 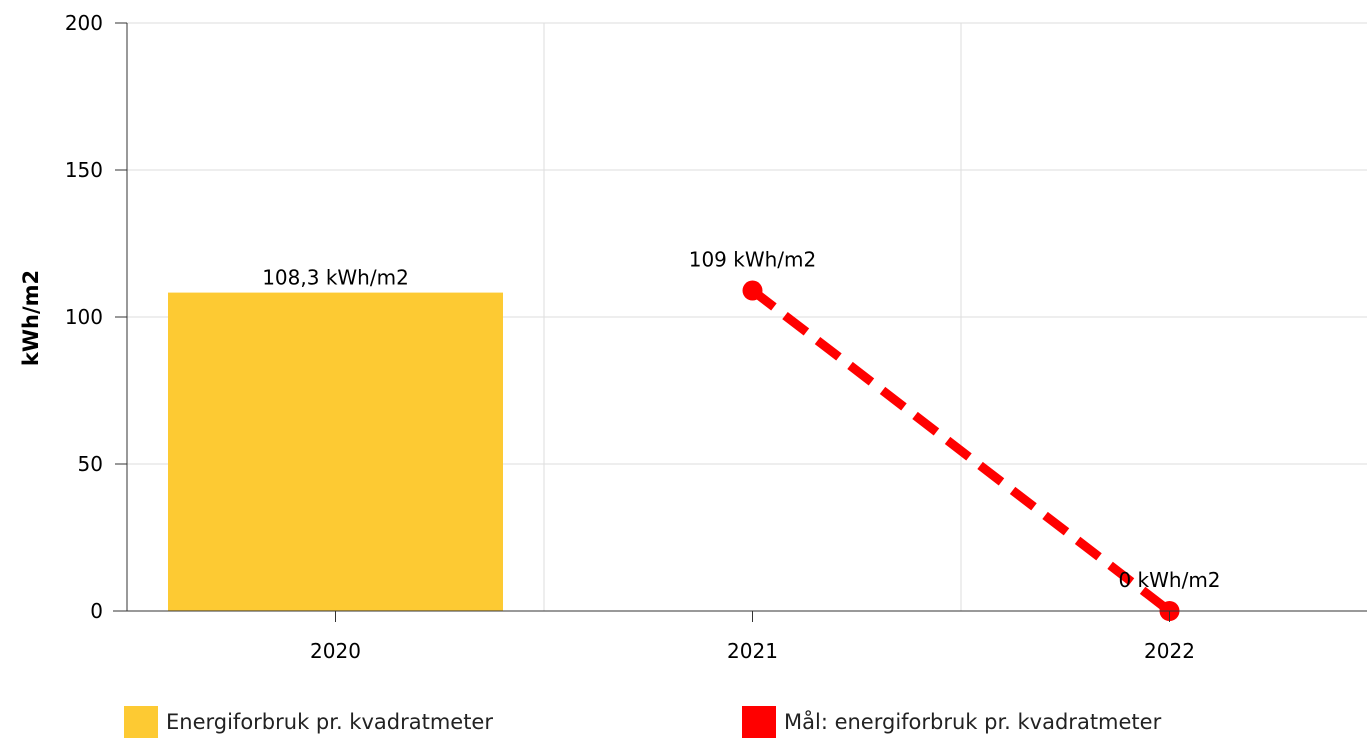 What do you see at coordinates (752, 651) in the screenshot?
I see `x-tick-label: 2021` at bounding box center [752, 651].